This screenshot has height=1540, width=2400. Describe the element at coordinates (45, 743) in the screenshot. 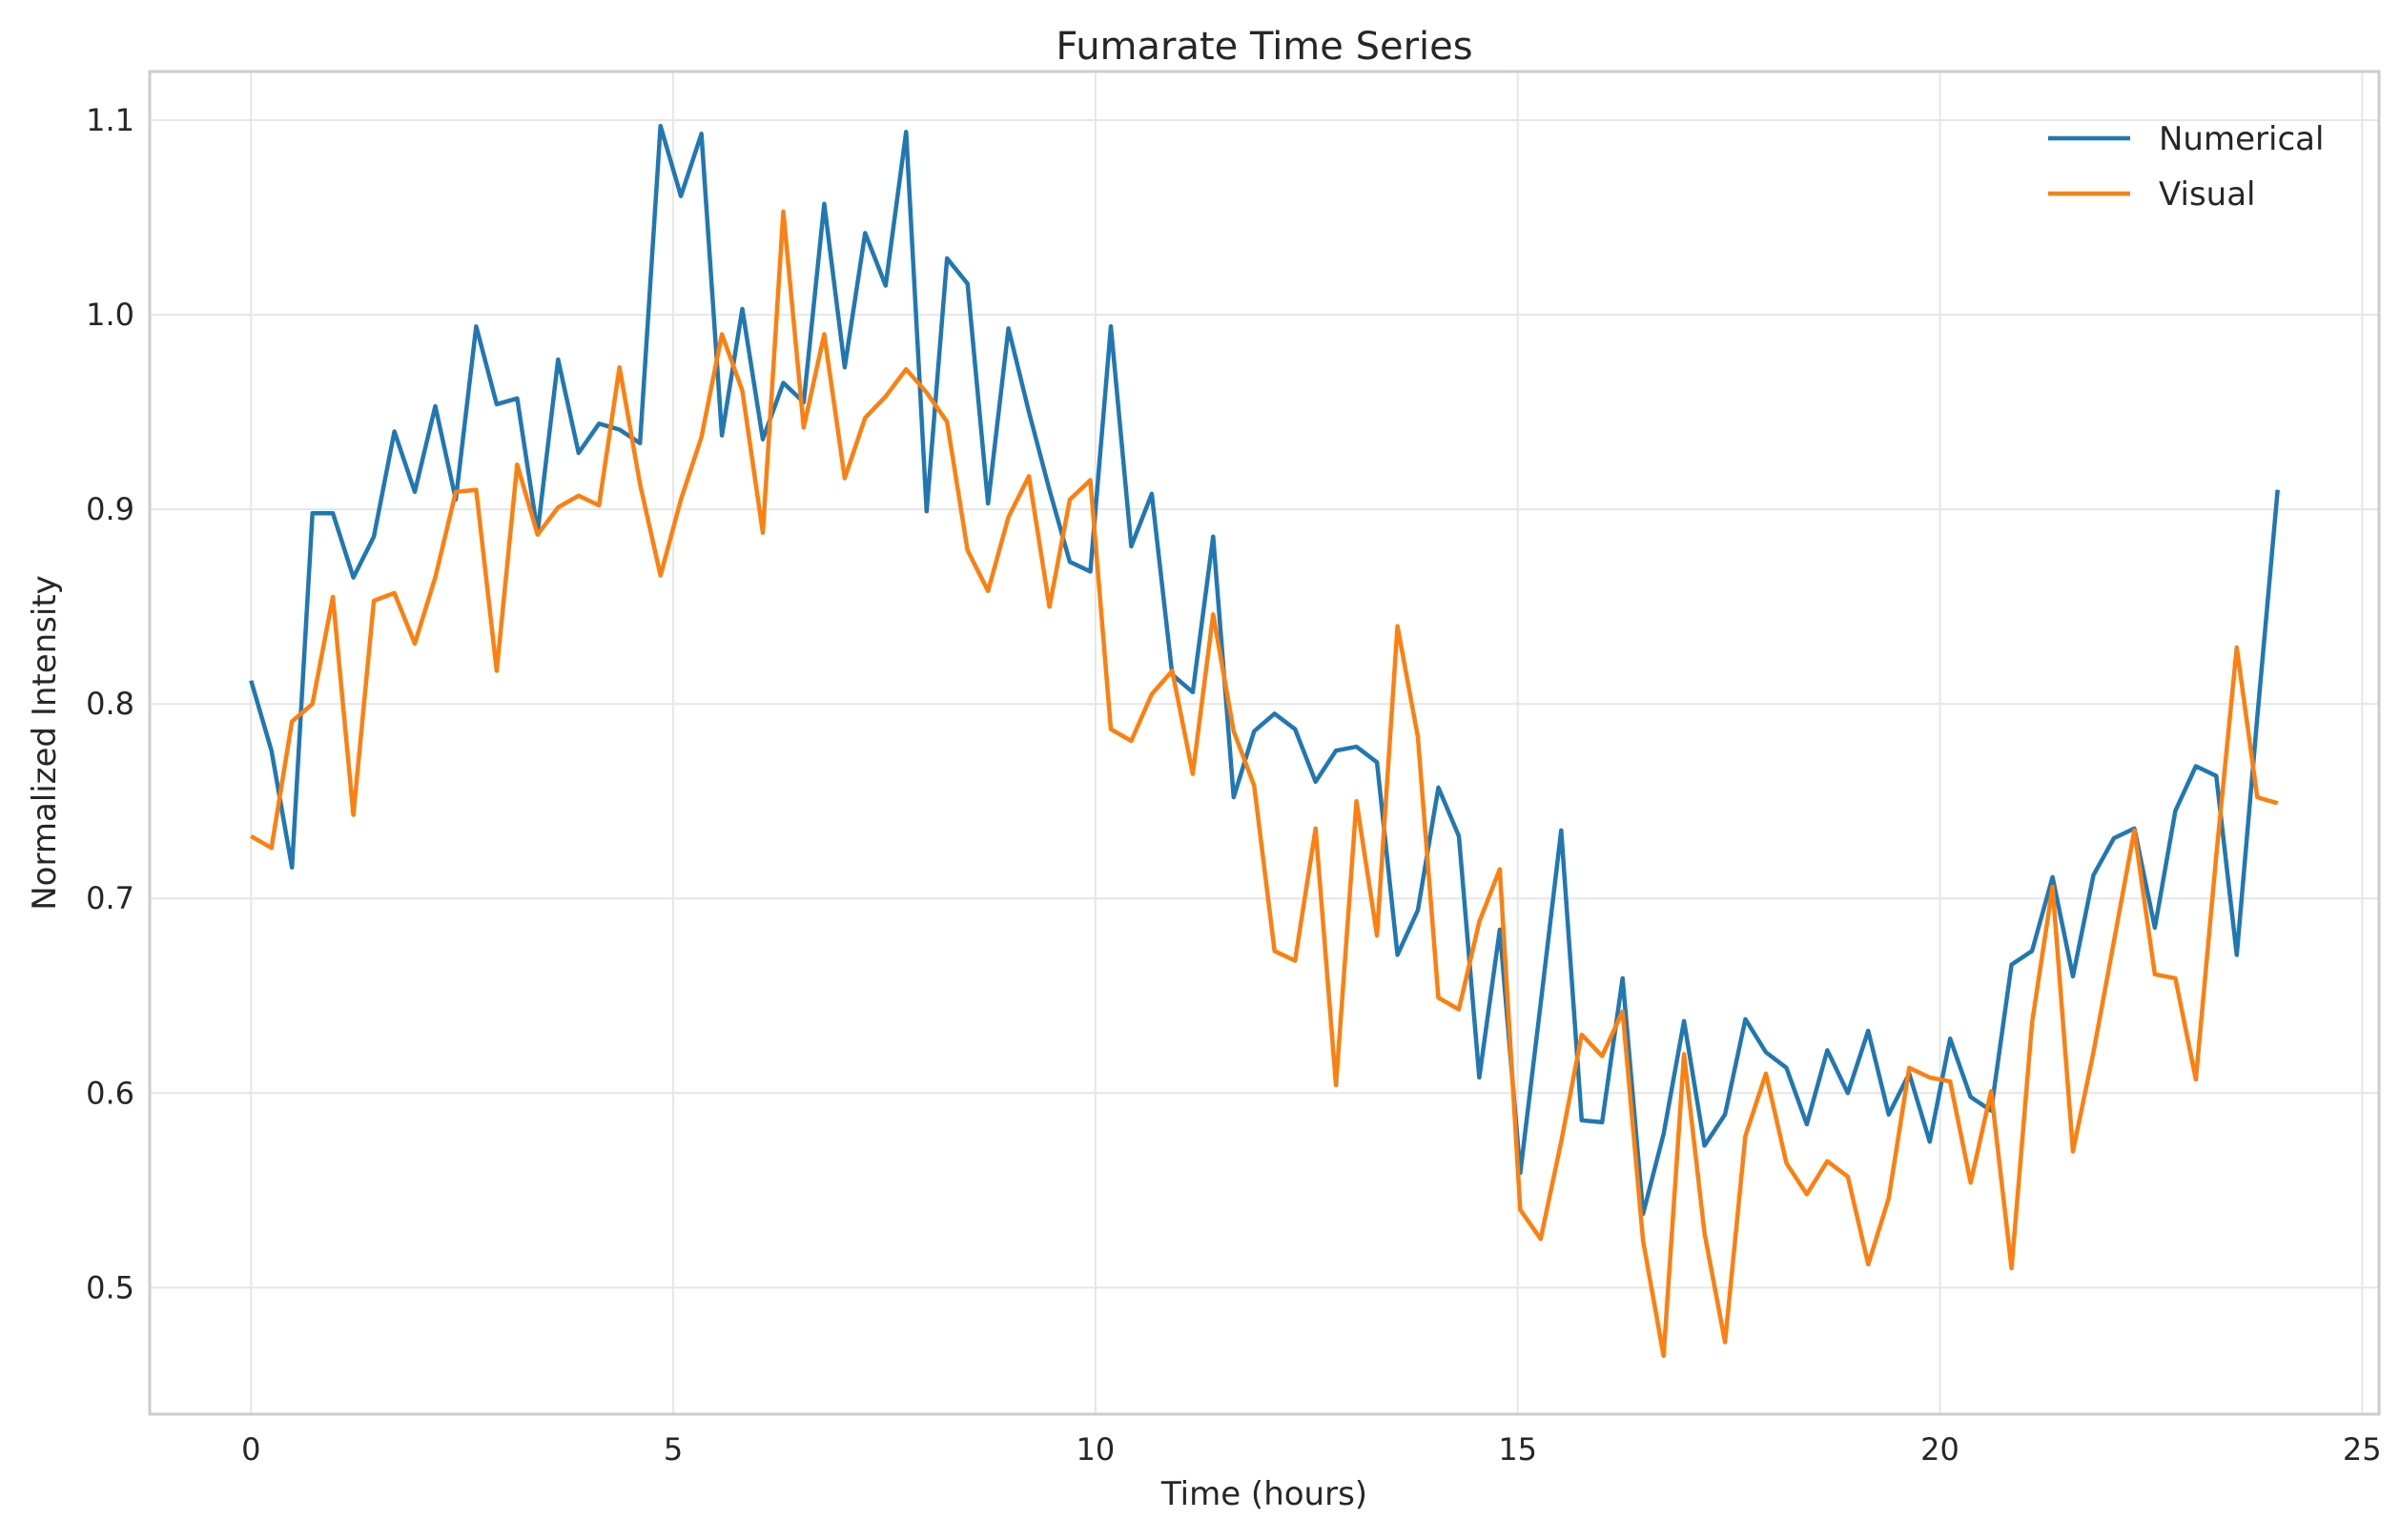

I see `y-axis-label: Normalized Intensity` at that location.